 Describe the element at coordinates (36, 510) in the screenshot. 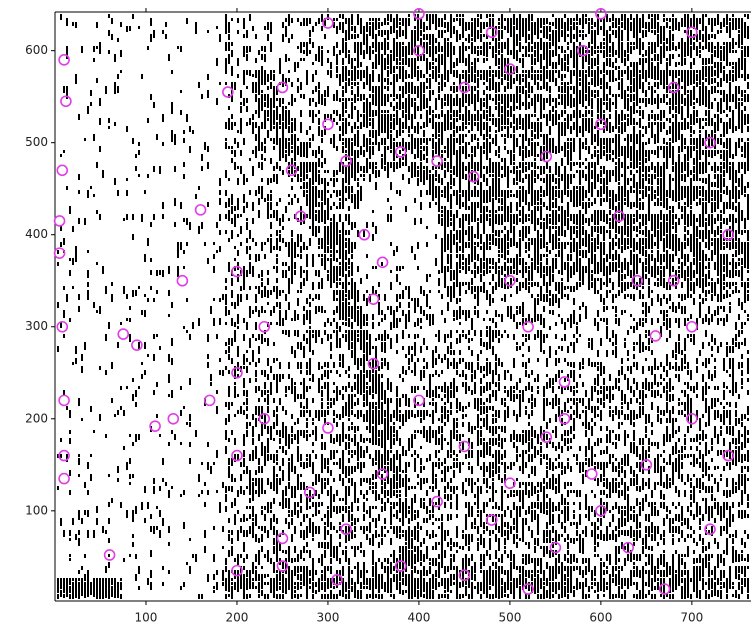

I see `y-tick-label: 100` at that location.